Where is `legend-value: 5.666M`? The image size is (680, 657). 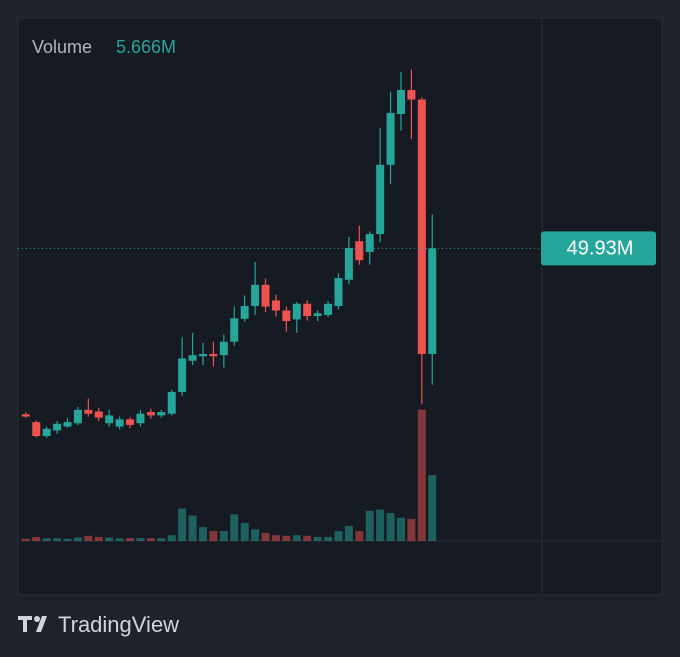 legend-value: 5.666M is located at coordinates (146, 47).